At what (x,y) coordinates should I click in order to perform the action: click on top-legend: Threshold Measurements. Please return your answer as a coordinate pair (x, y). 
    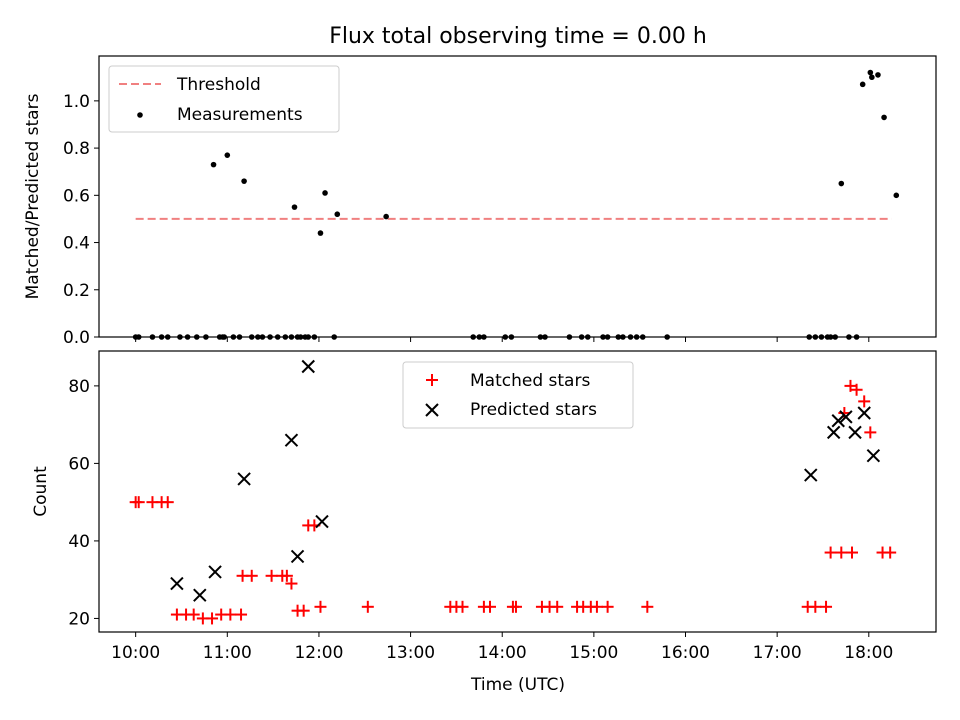
    Looking at the image, I should click on (224, 99).